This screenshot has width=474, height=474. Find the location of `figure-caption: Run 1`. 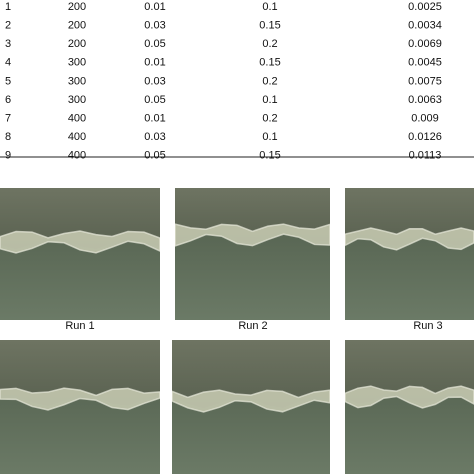

figure-caption: Run 1 is located at coordinates (80, 326).